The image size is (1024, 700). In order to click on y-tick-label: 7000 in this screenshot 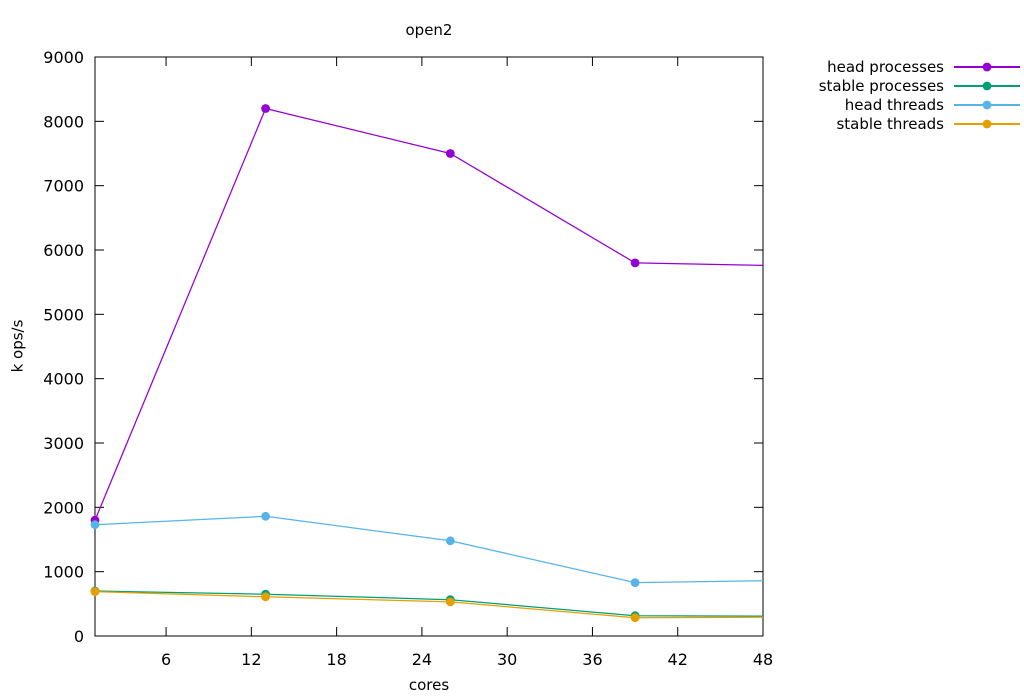, I will do `click(63, 186)`.